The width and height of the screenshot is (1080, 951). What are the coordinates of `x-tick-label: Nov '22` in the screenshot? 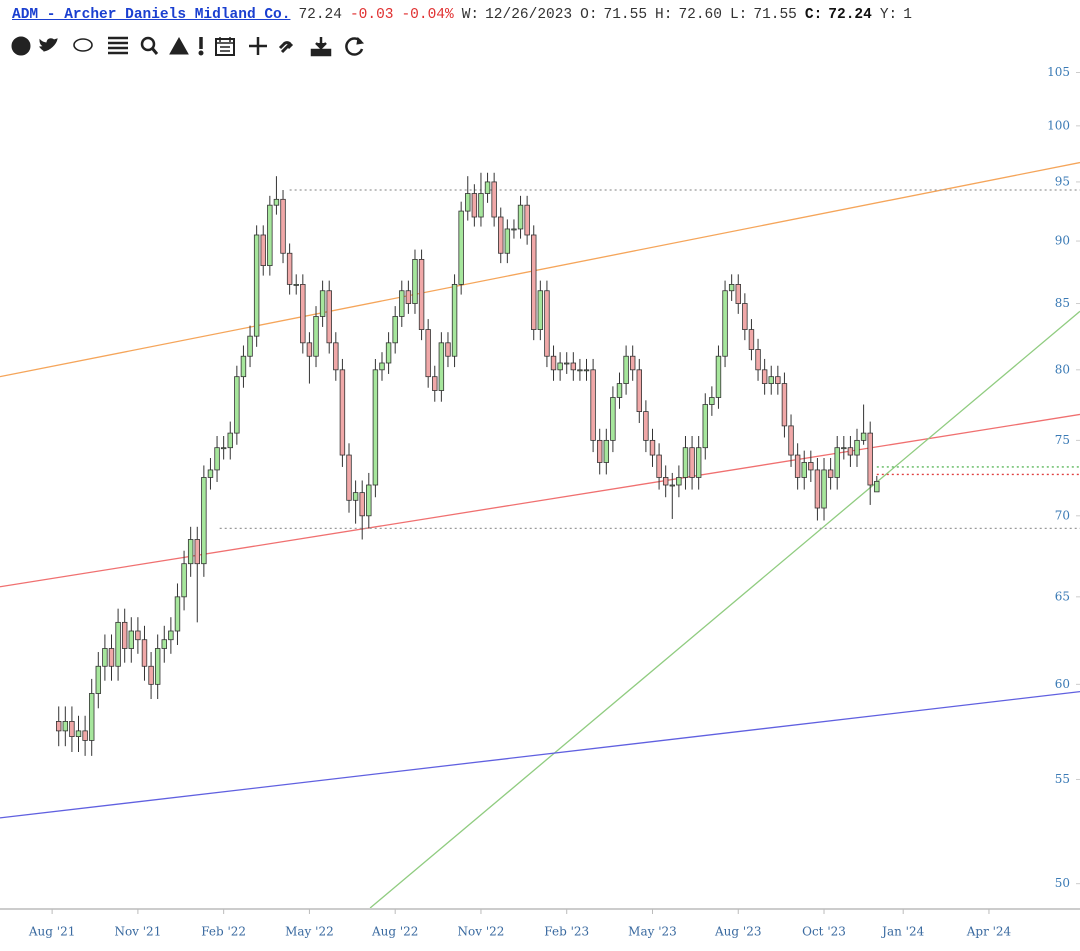 It's located at (481, 932).